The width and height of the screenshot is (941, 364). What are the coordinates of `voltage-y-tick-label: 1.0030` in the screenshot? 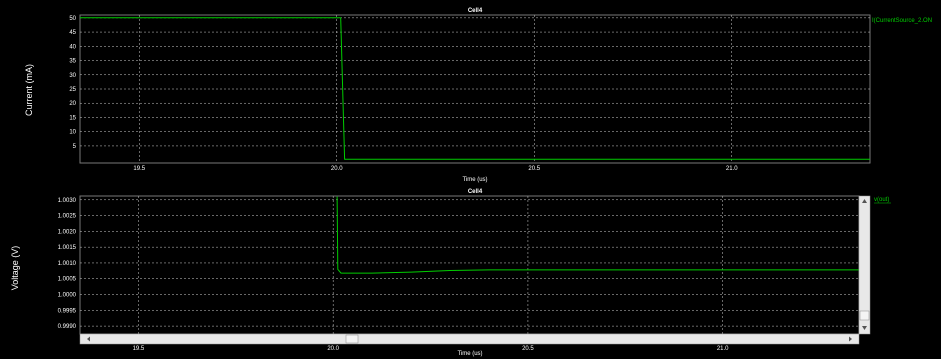 It's located at (67, 201).